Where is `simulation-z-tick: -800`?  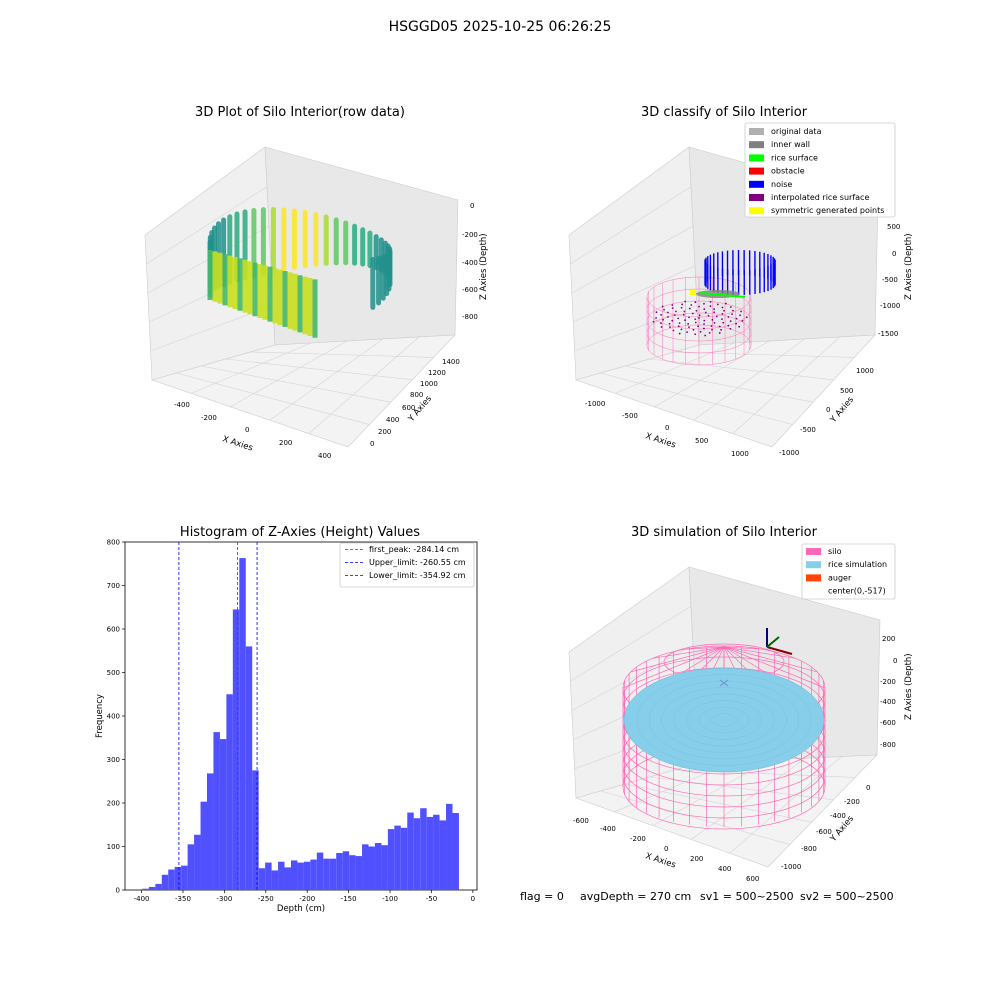
simulation-z-tick: -800 is located at coordinates (888, 745).